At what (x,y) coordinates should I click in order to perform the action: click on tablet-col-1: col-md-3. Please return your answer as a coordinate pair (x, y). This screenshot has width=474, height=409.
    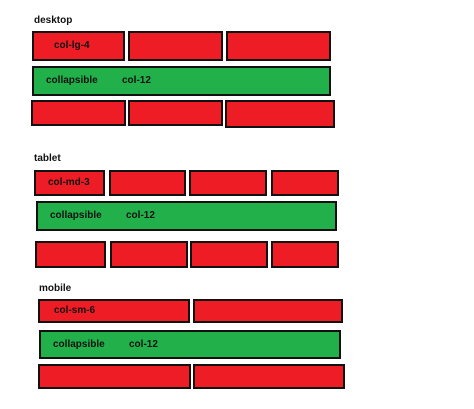
    Looking at the image, I should click on (69, 183).